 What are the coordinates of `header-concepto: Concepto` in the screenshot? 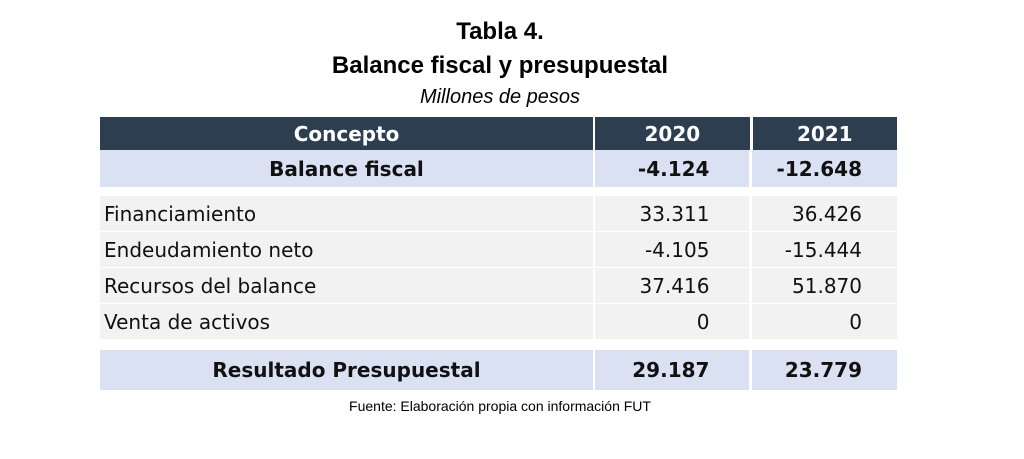 It's located at (347, 133).